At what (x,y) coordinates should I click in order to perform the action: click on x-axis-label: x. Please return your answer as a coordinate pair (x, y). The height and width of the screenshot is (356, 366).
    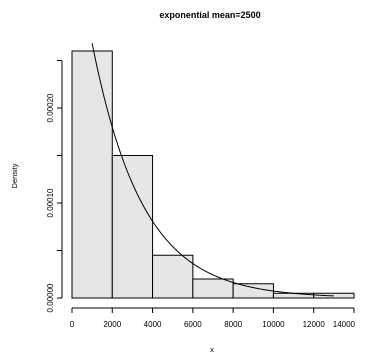
    Looking at the image, I should click on (212, 349).